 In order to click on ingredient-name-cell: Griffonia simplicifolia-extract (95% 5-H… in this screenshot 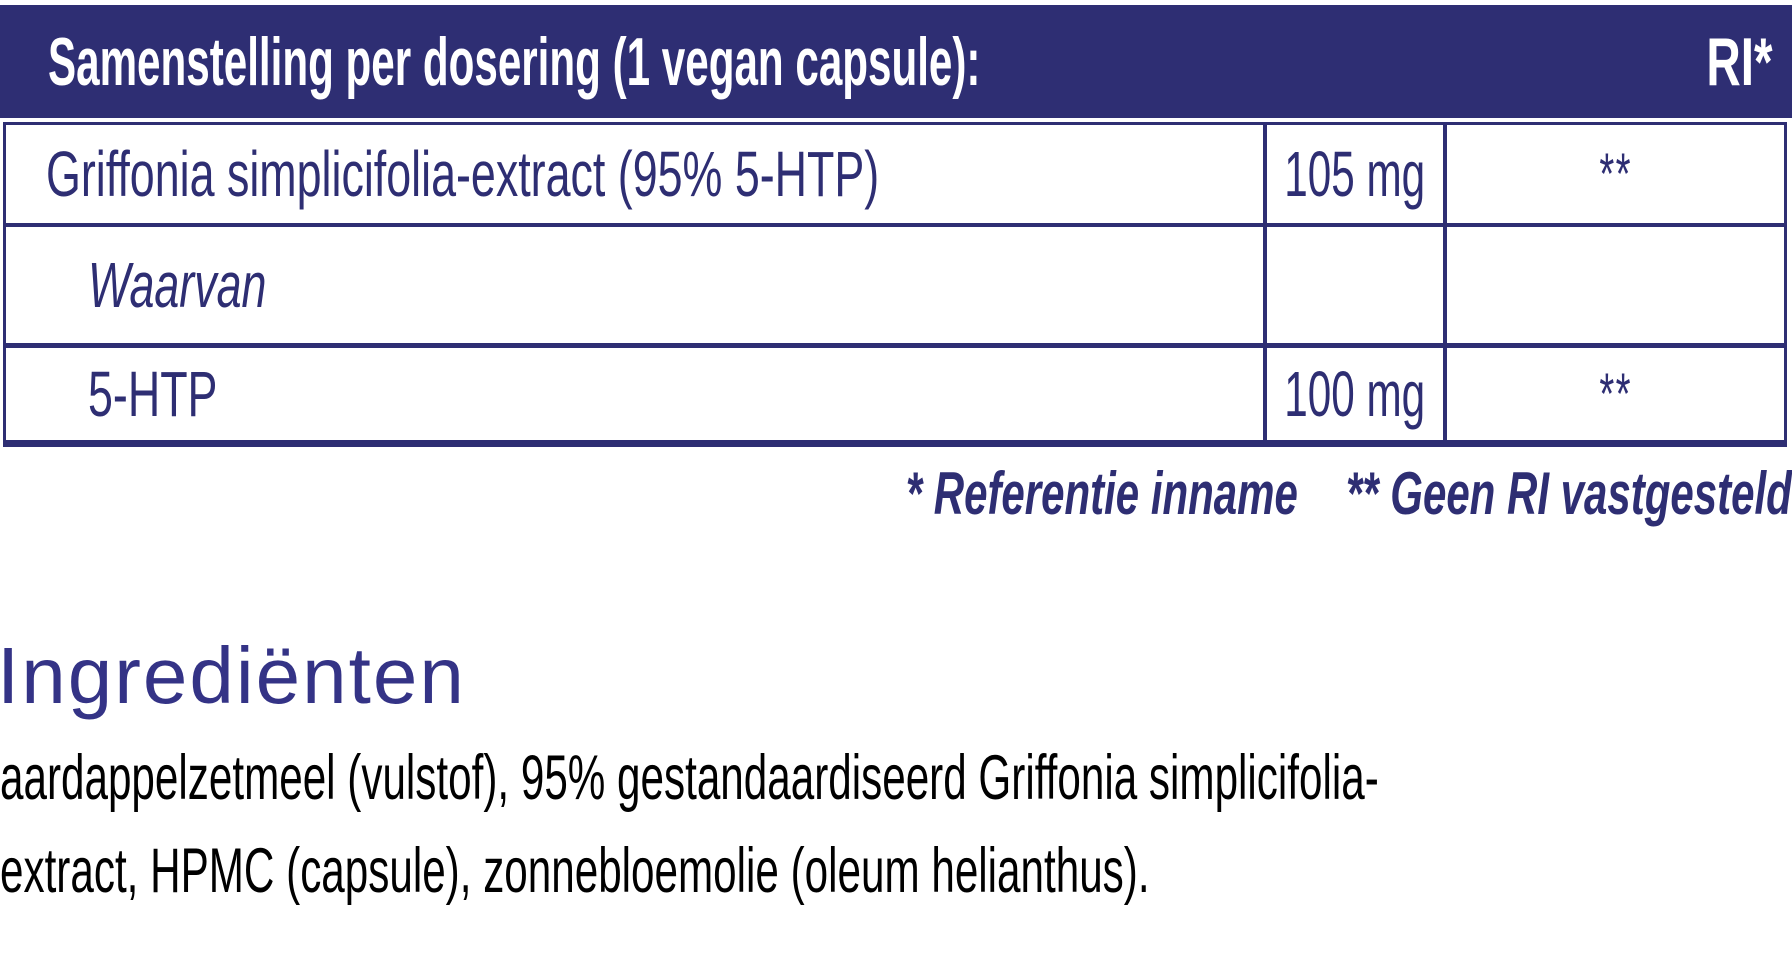, I will do `click(634, 174)`.